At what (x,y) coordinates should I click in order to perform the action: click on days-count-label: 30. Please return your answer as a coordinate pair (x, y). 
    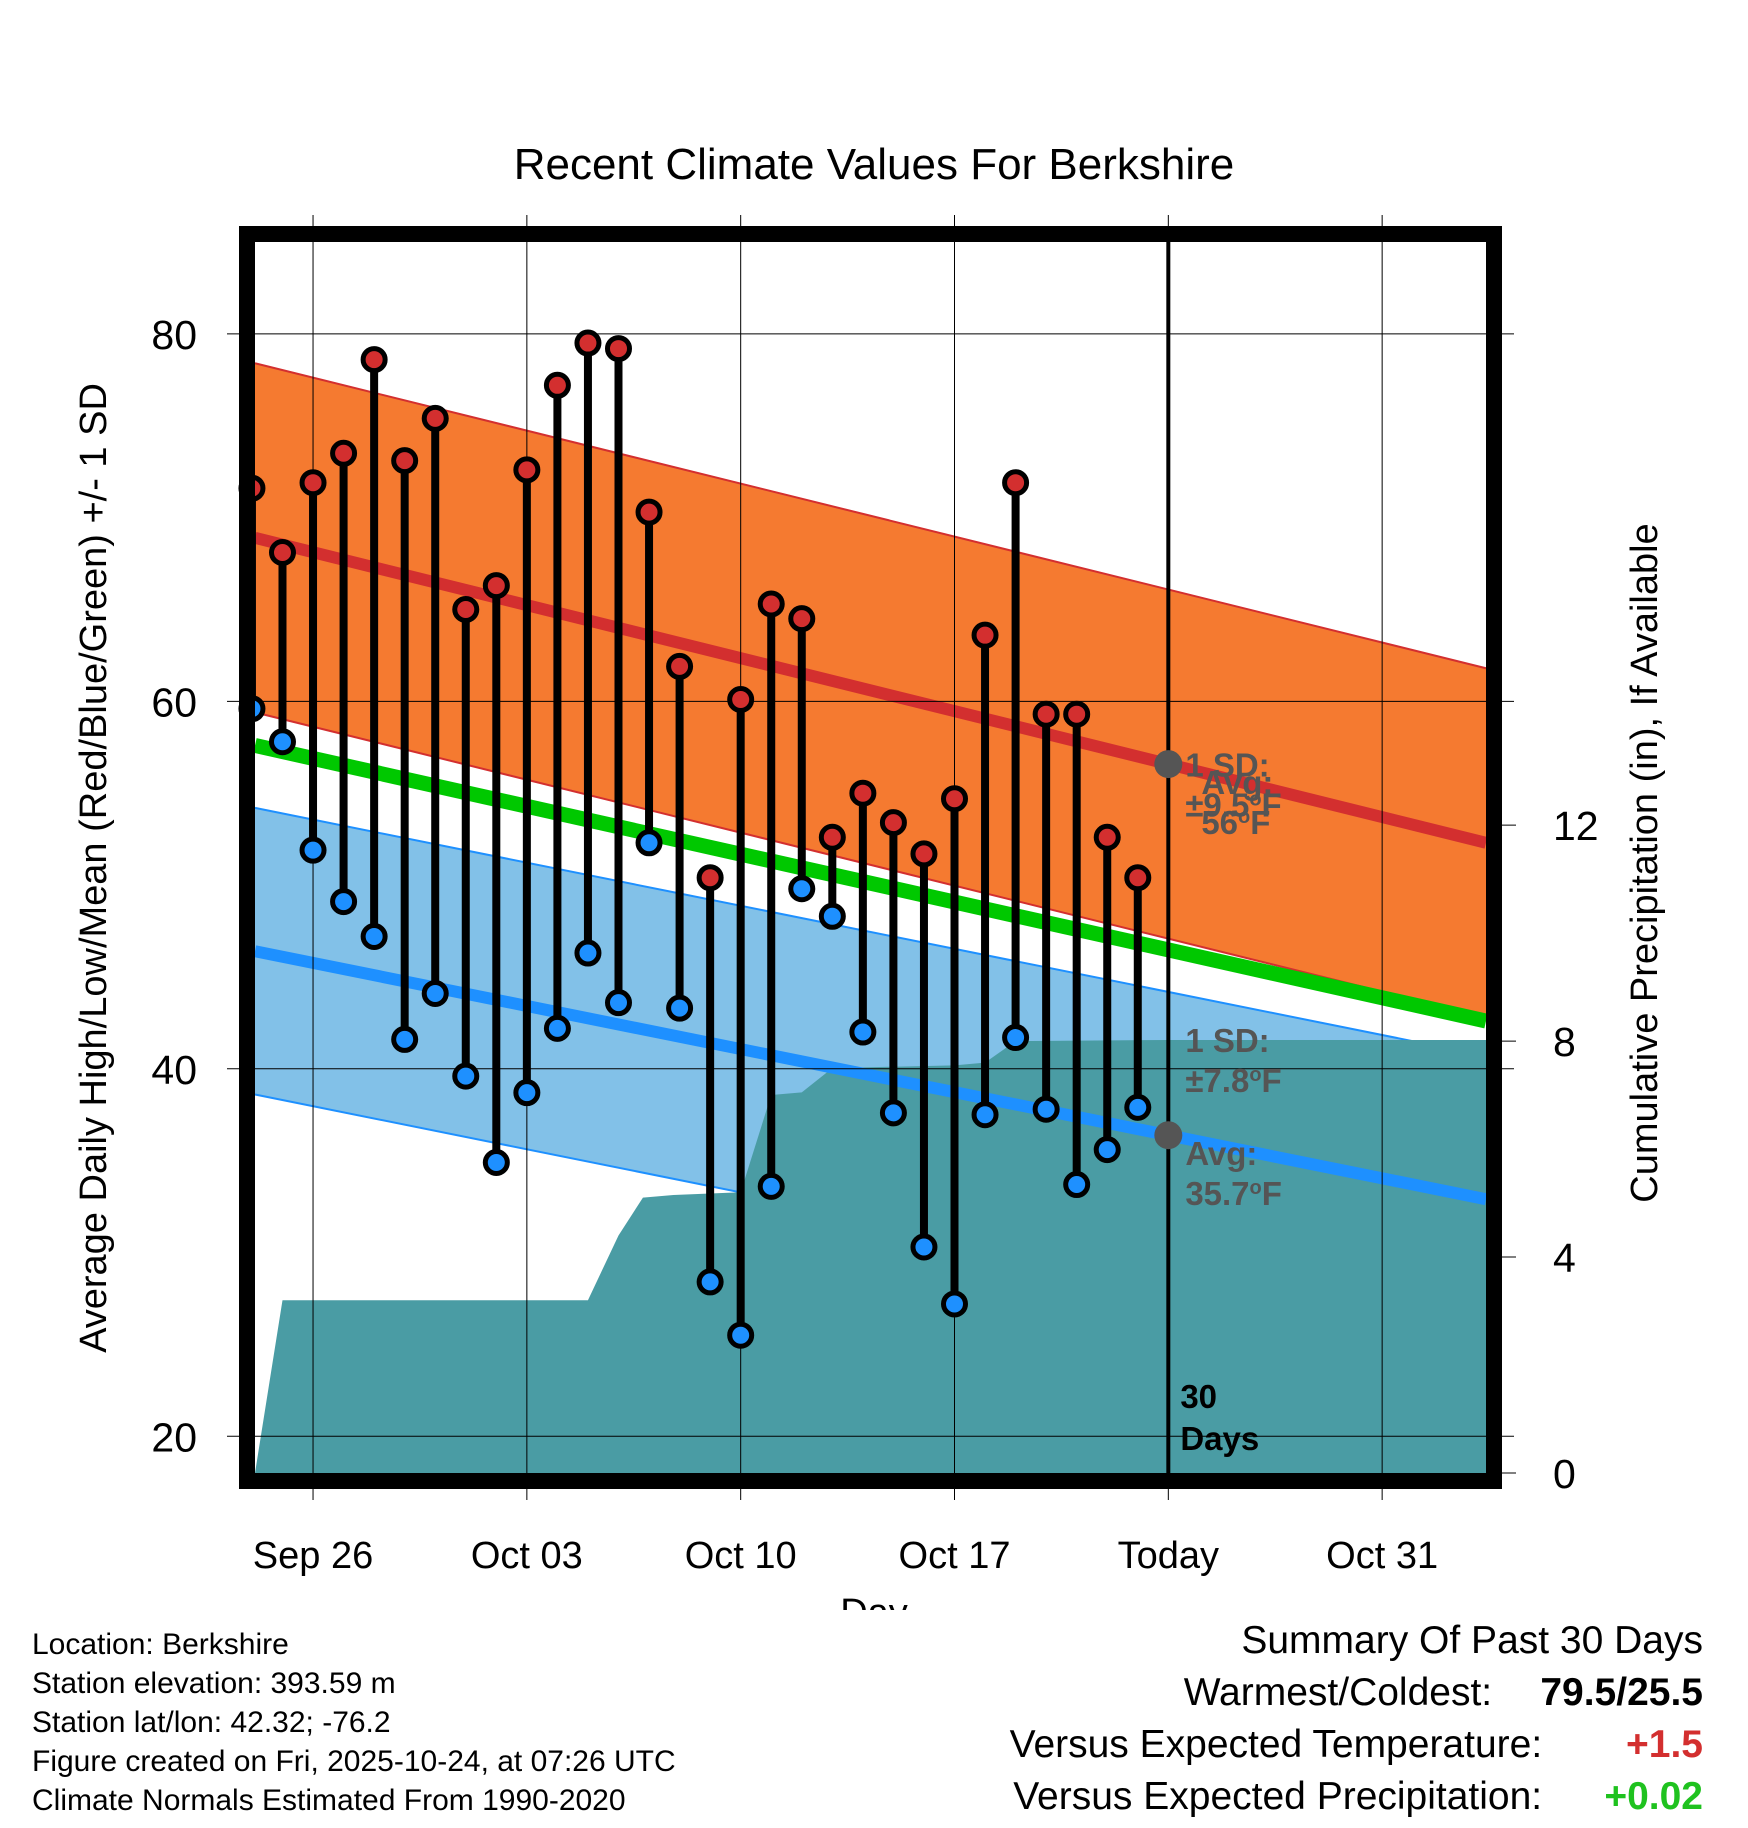
    Looking at the image, I should click on (1198, 1396).